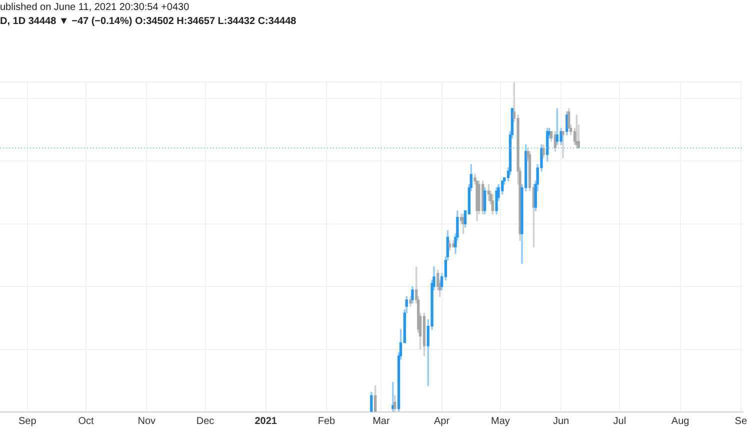  Describe the element at coordinates (563, 144) in the screenshot. I see `candlestick` at that location.